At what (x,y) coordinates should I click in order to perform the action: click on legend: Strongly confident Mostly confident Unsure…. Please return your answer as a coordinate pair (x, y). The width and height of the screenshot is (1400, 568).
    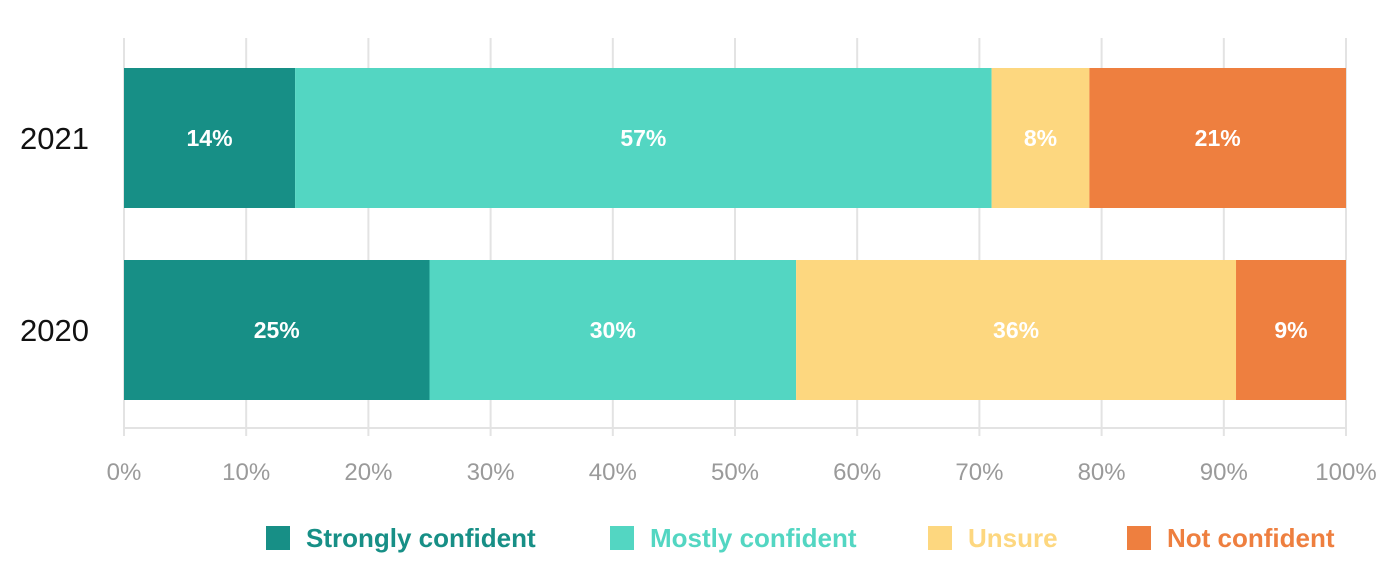
    Looking at the image, I should click on (700, 538).